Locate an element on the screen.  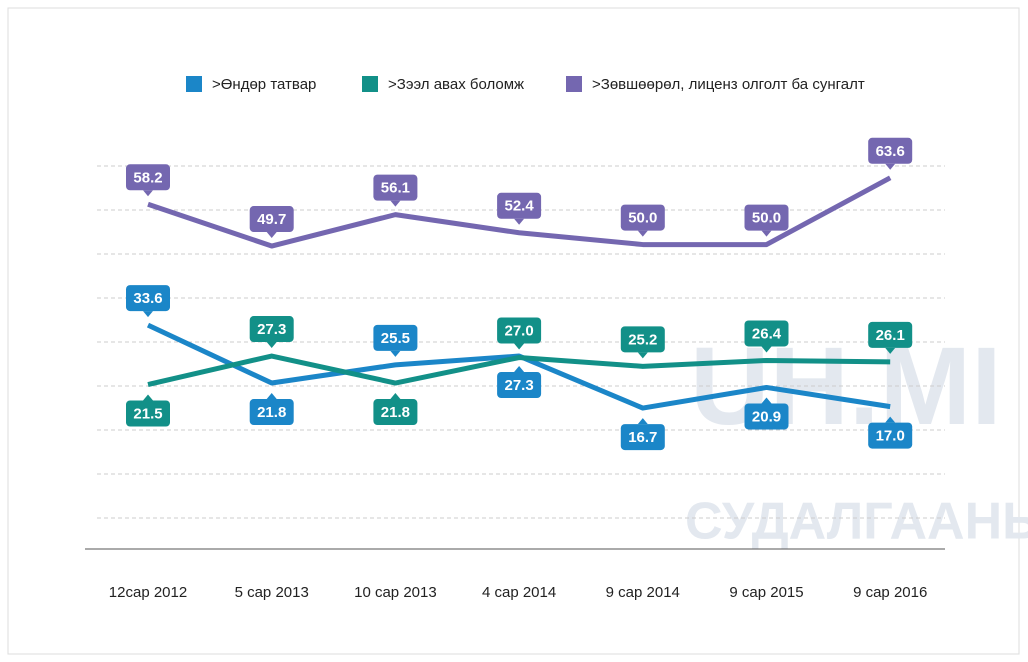
value-callout: 21.5 is located at coordinates (148, 410).